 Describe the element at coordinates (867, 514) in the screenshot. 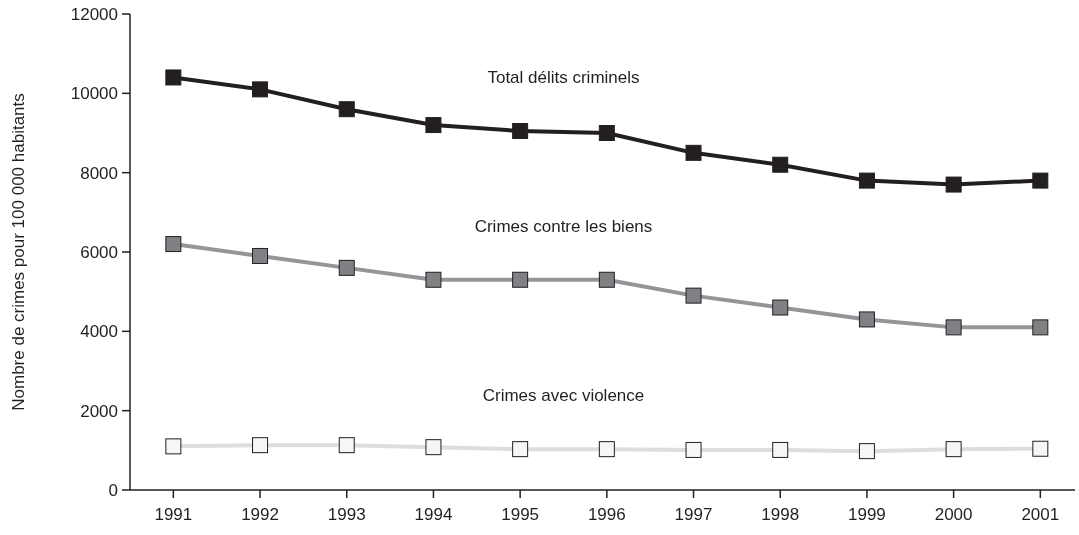

I see `x-tick-label: 1999` at that location.